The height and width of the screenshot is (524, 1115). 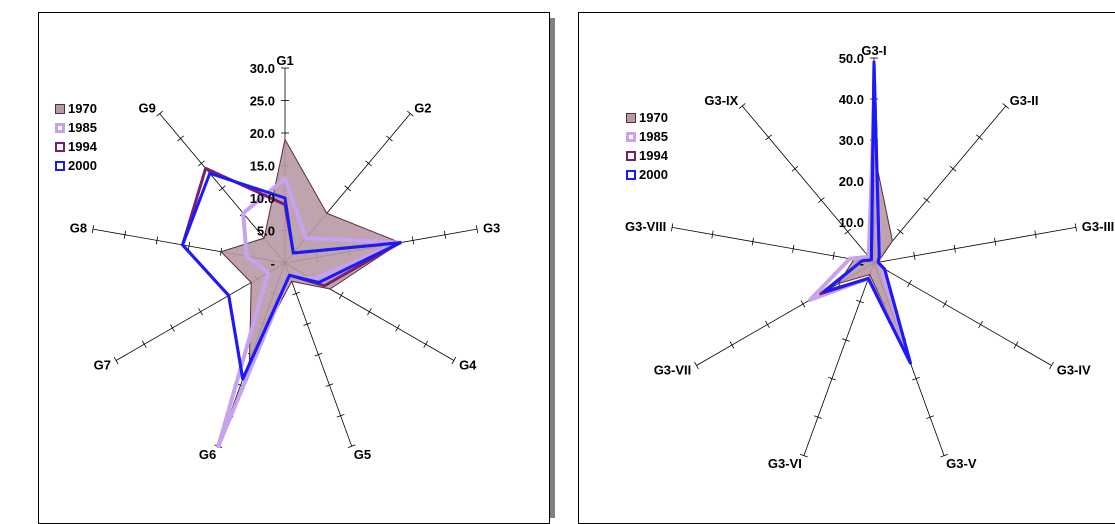 What do you see at coordinates (1074, 370) in the screenshot?
I see `category-label: G3-IV` at bounding box center [1074, 370].